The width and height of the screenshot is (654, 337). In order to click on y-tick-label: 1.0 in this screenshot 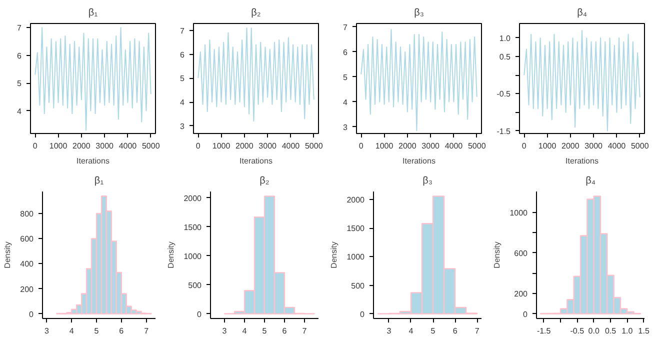, I will do `click(505, 38)`.